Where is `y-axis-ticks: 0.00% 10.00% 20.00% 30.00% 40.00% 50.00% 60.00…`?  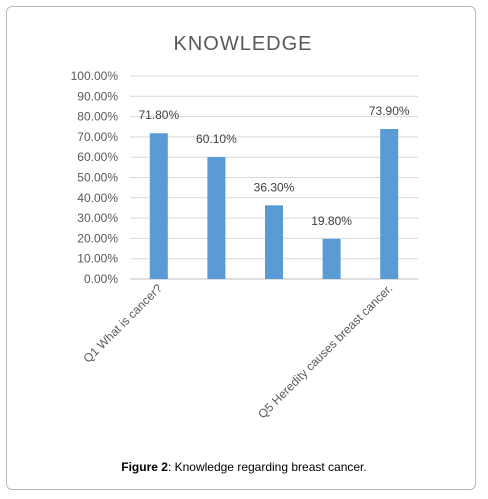
y-axis-ticks: 0.00% 10.00% 20.00% 30.00% 40.00% 50.00% 60.00… is located at coordinates (95, 177).